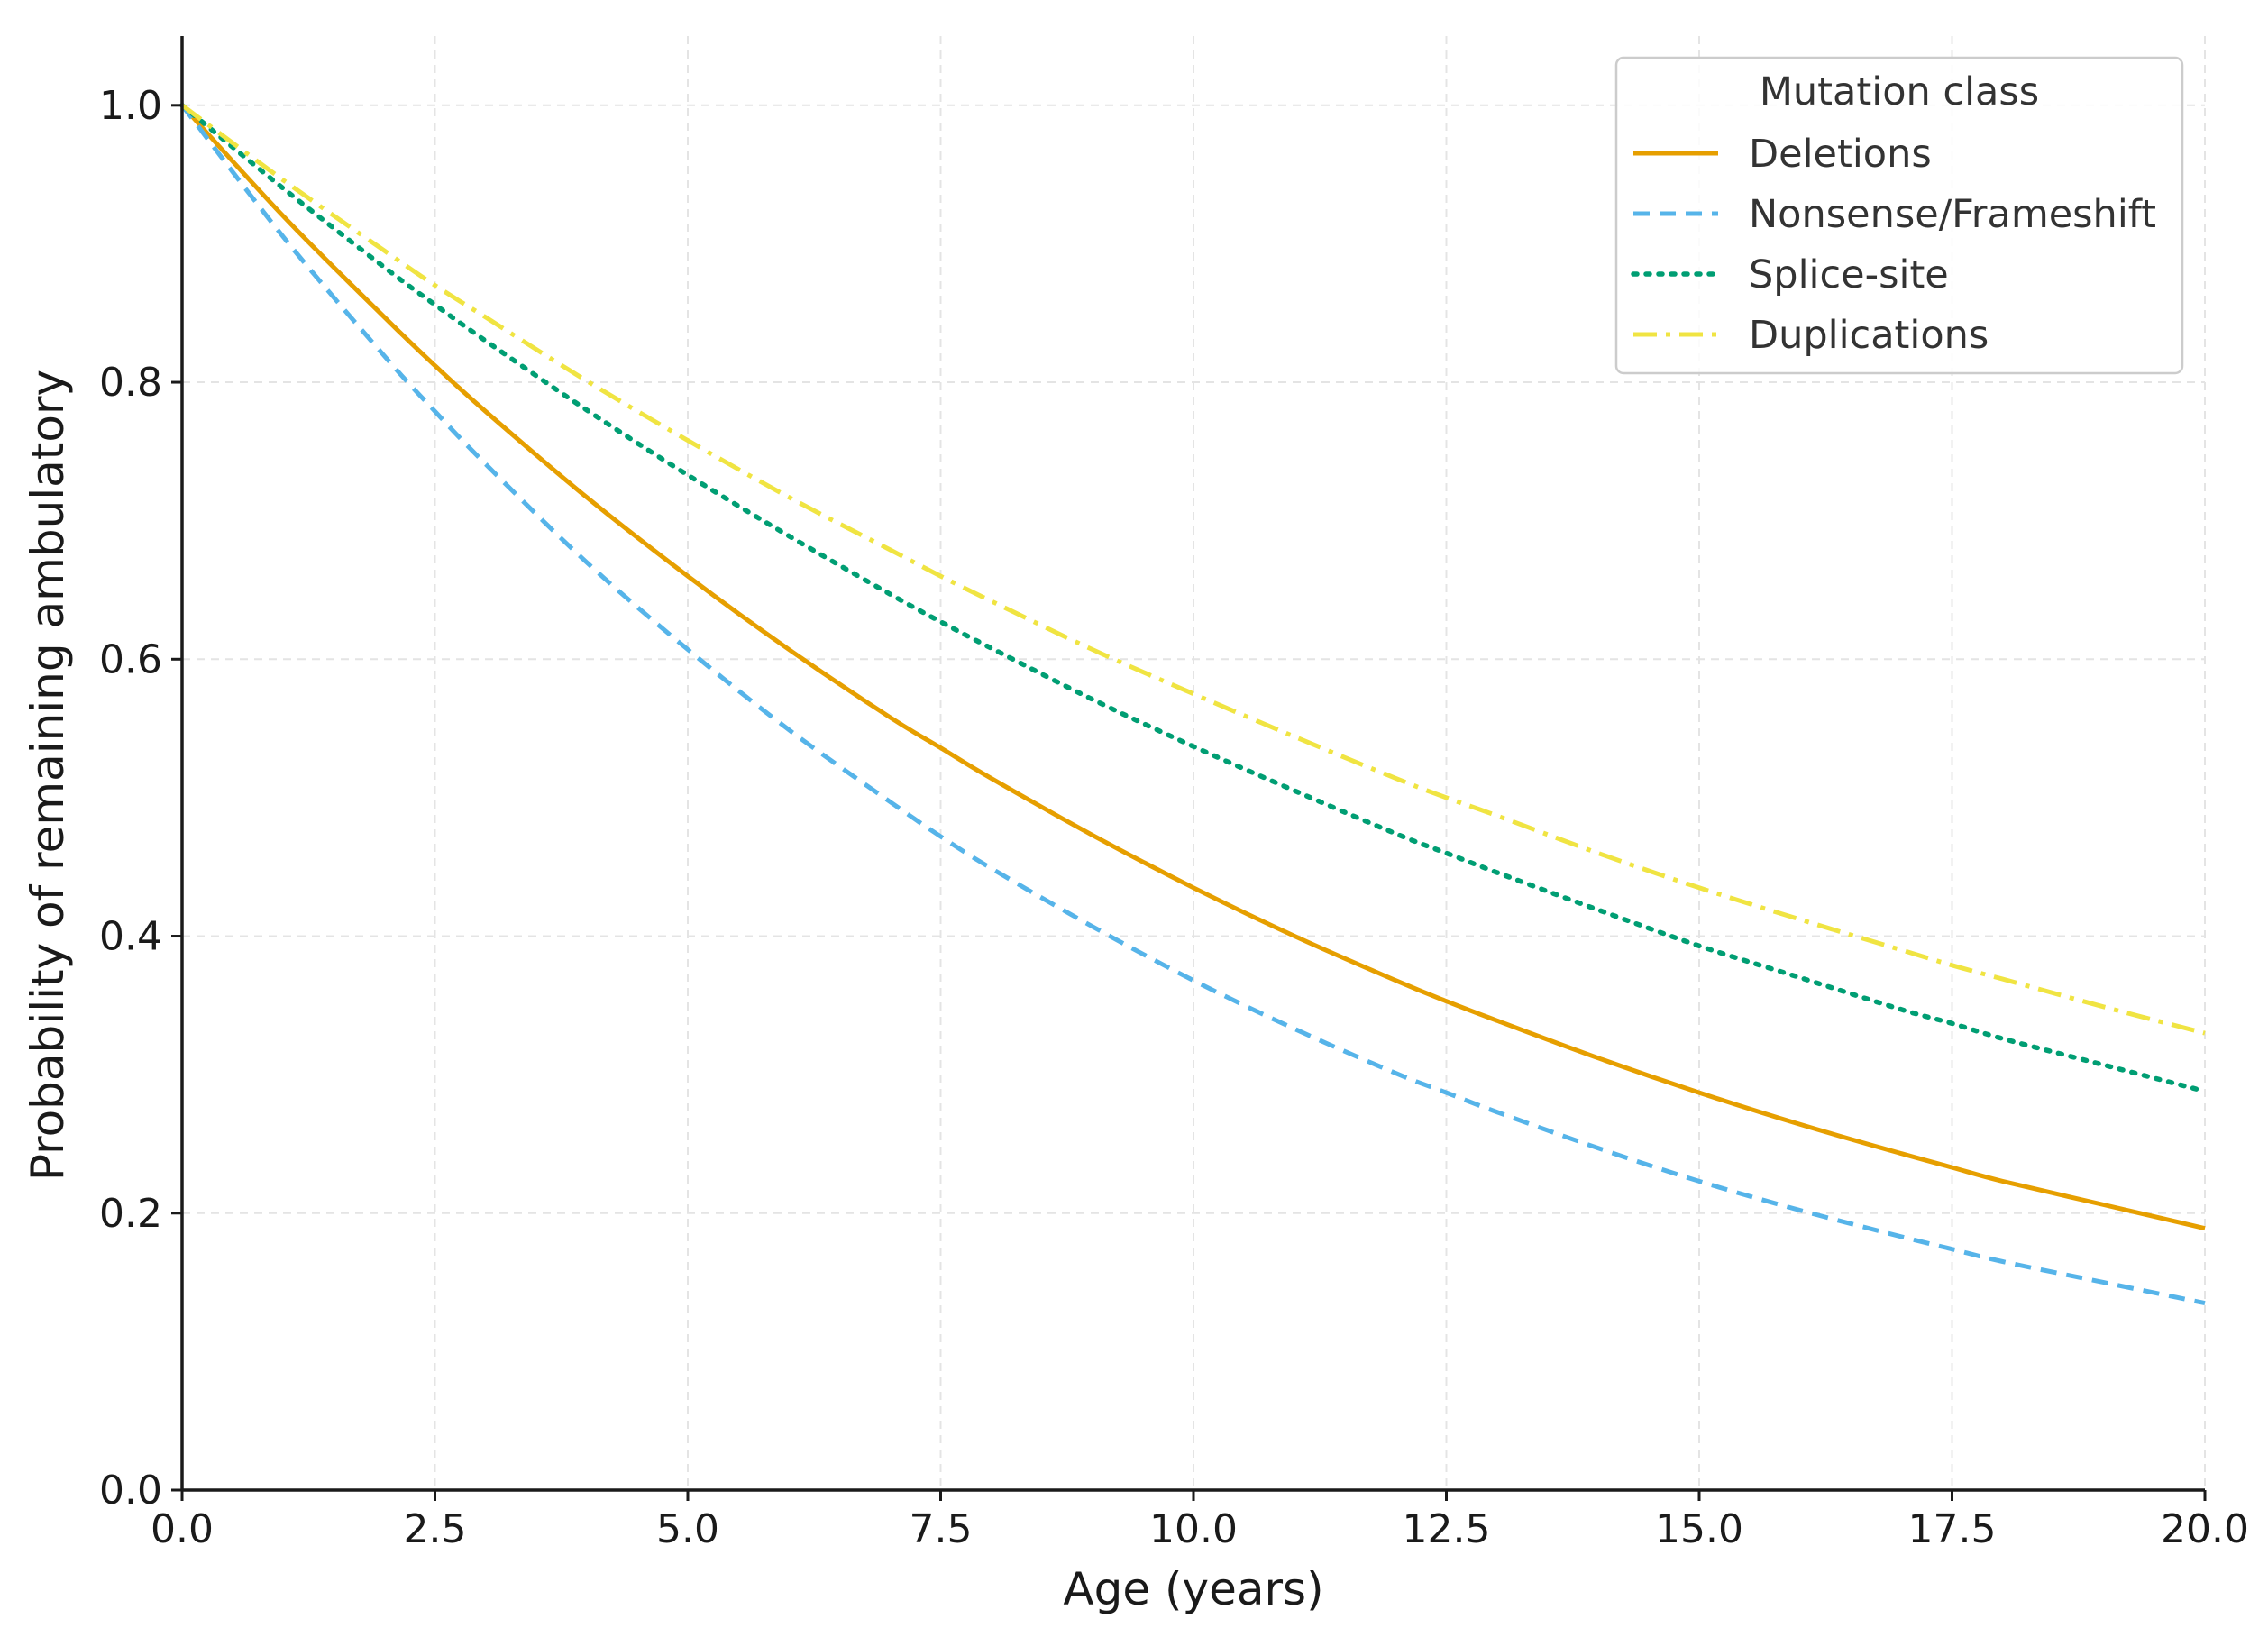 The image size is (2268, 1637). I want to click on x-tick-label: 12.5, so click(1447, 1529).